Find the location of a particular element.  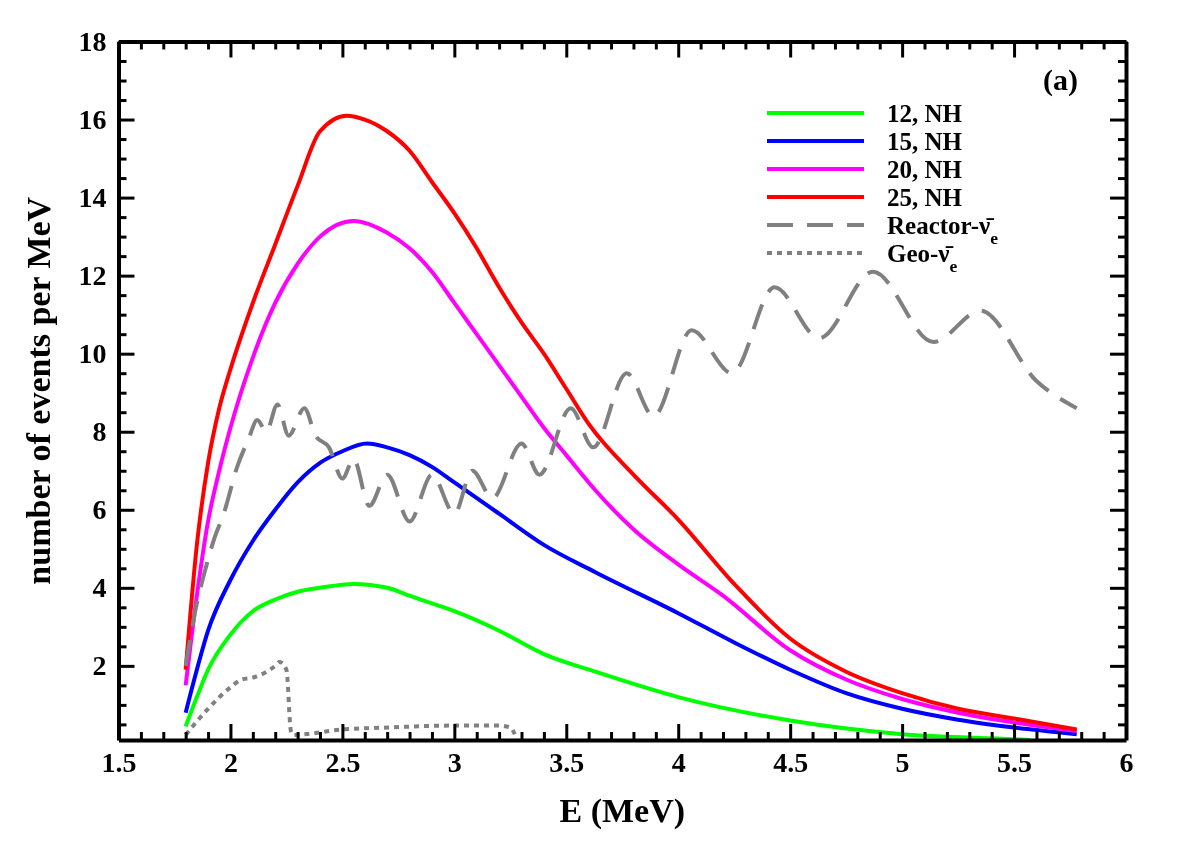

x-tick-label: 1.5 is located at coordinates (119, 762).